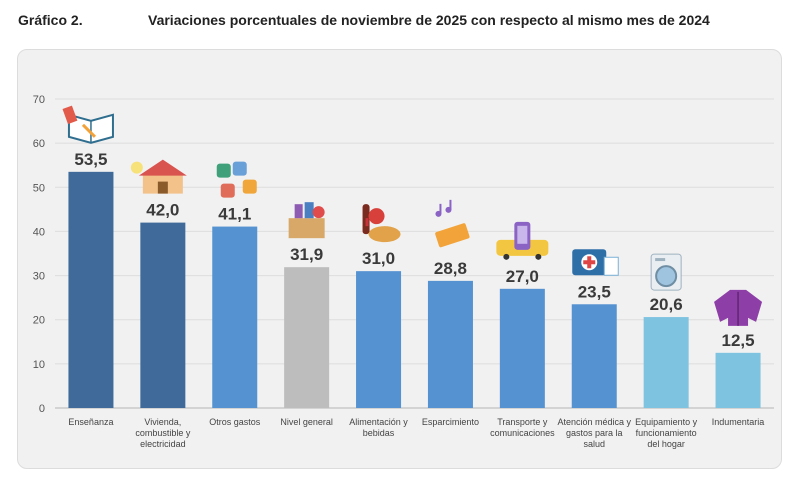  What do you see at coordinates (234, 214) in the screenshot?
I see `data-label: 41,1` at bounding box center [234, 214].